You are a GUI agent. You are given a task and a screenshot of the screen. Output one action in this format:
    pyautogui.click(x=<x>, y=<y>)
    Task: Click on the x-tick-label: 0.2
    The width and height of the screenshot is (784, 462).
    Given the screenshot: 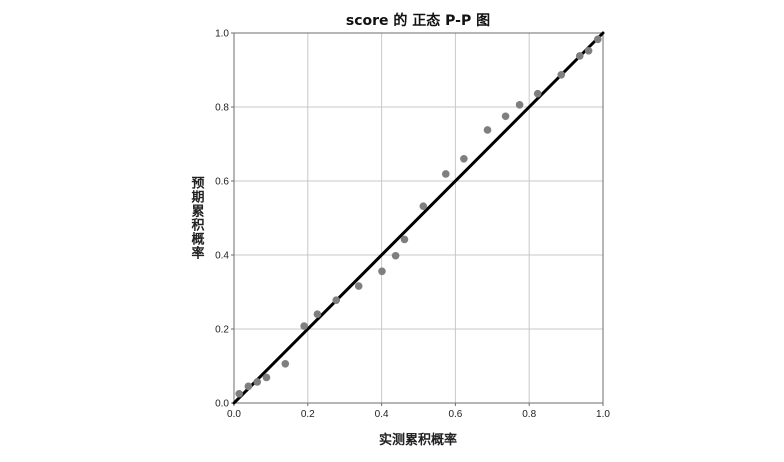 What is the action you would take?
    pyautogui.click(x=308, y=414)
    